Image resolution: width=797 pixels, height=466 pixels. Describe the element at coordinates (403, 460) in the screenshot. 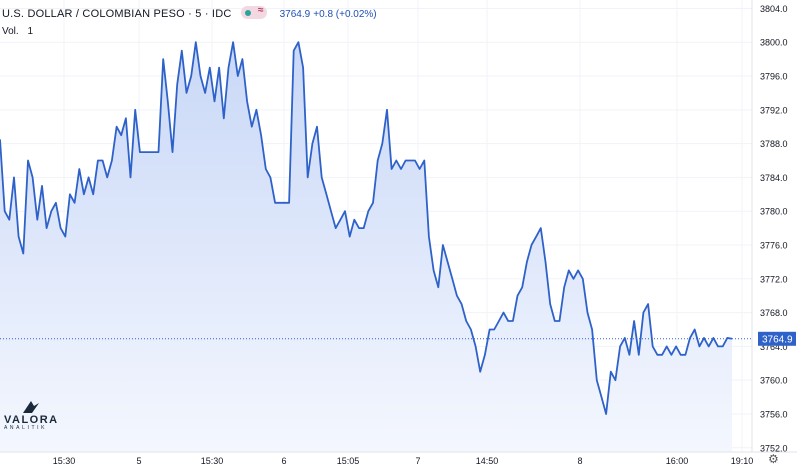

I see `time-axis: 15:30 5 15:30 6 15:05 7 14:50 8 16:00 19:10` at that location.